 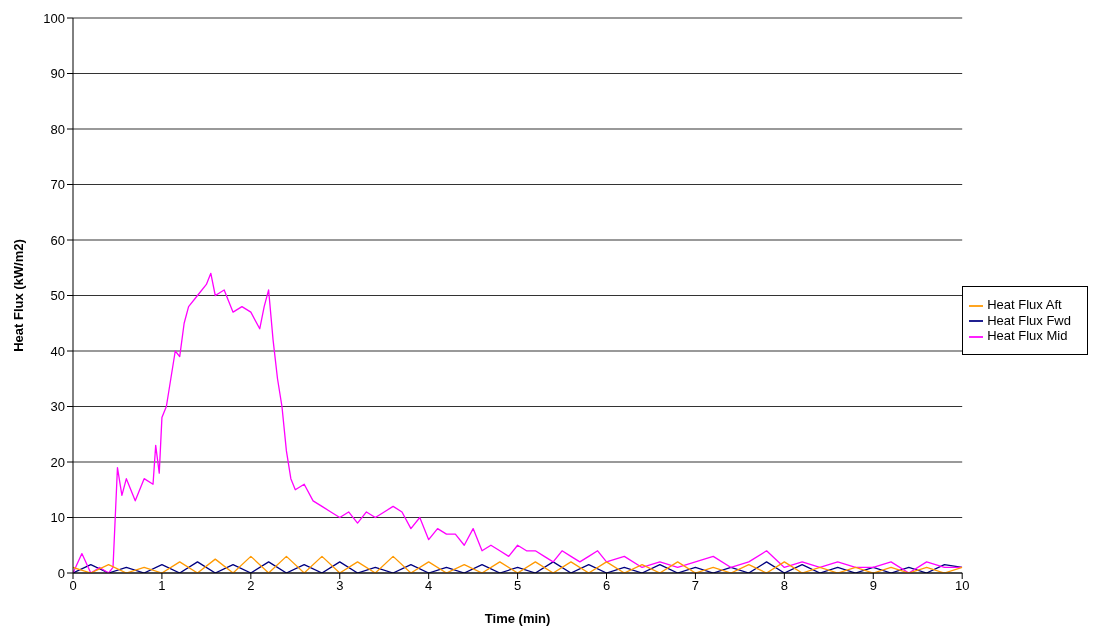 I want to click on y-tick-label: 100, so click(x=54, y=18).